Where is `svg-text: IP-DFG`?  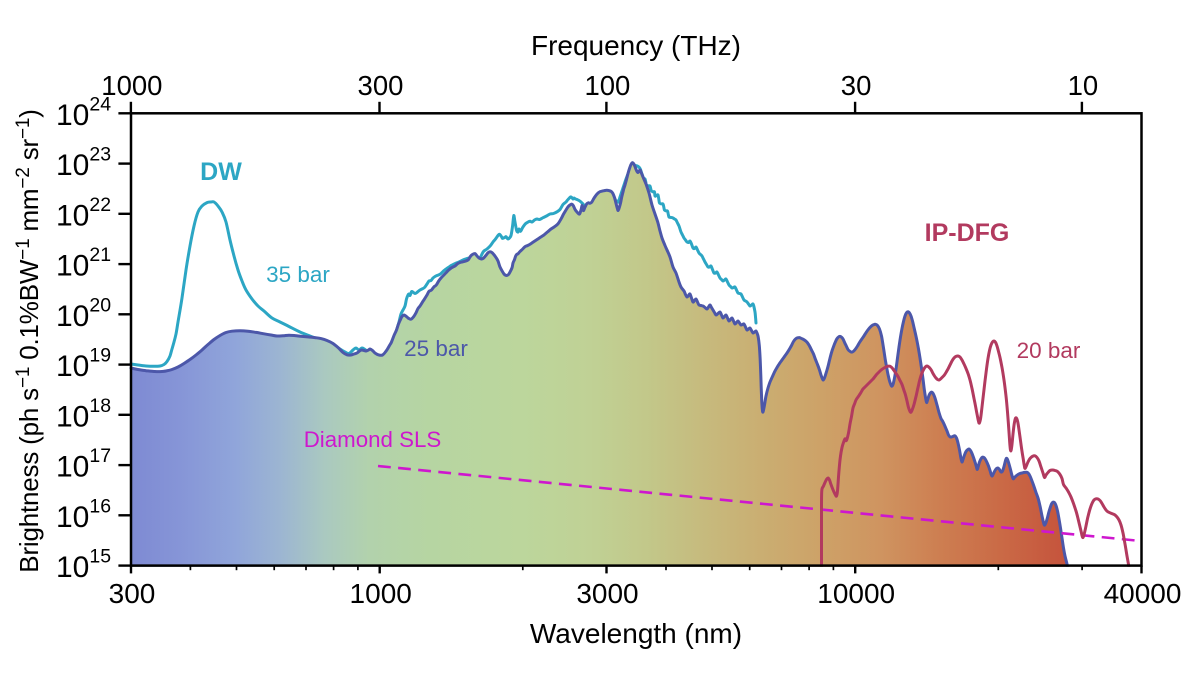
svg-text: IP-DFG is located at coordinates (967, 233).